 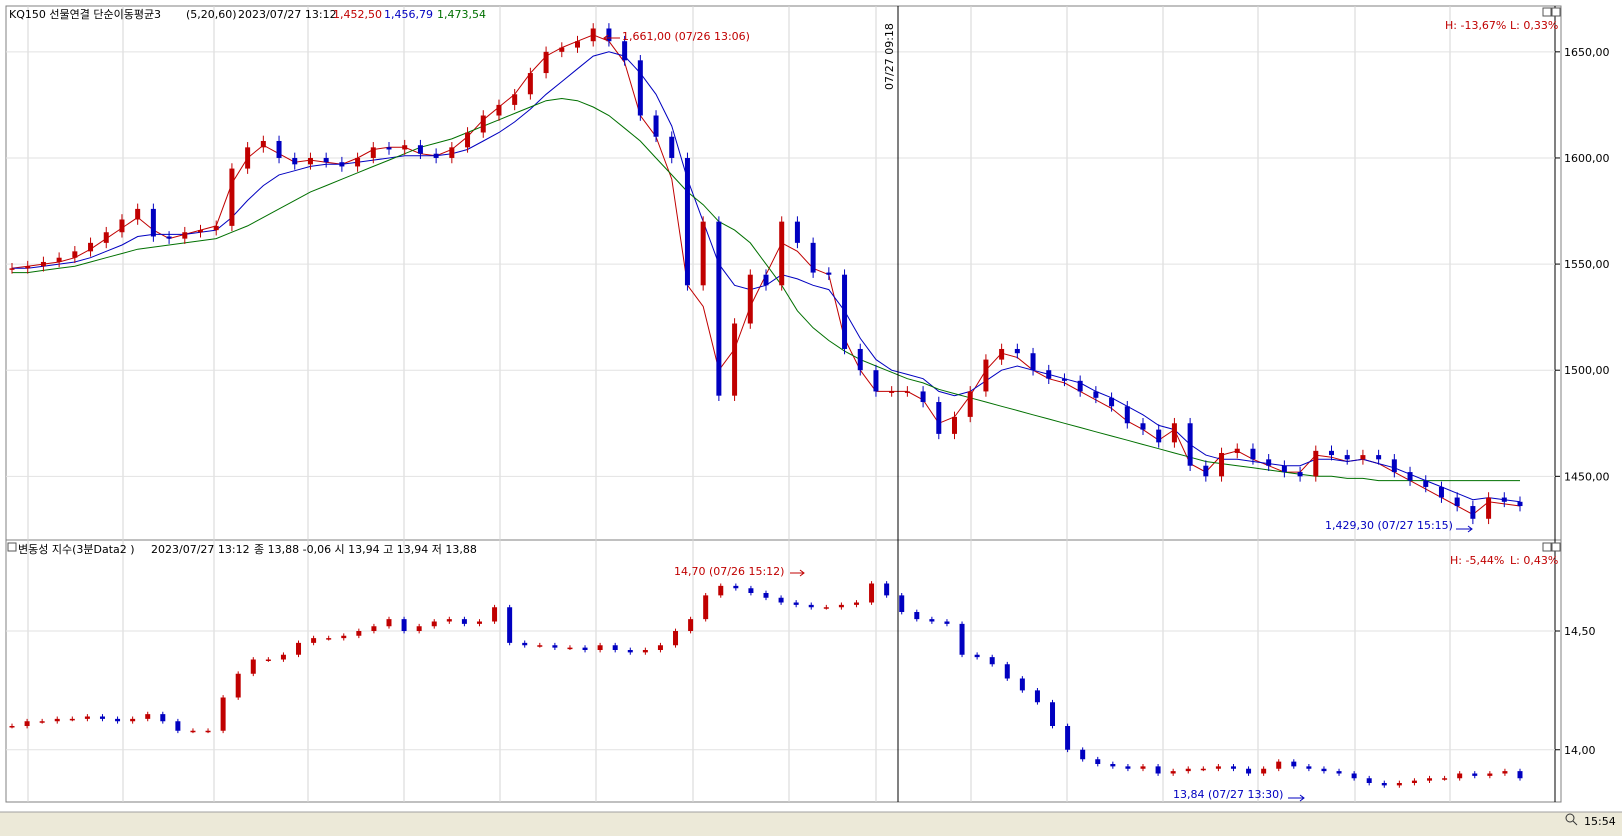 What do you see at coordinates (1587, 52) in the screenshot?
I see `y-tick-label: 1650,00` at bounding box center [1587, 52].